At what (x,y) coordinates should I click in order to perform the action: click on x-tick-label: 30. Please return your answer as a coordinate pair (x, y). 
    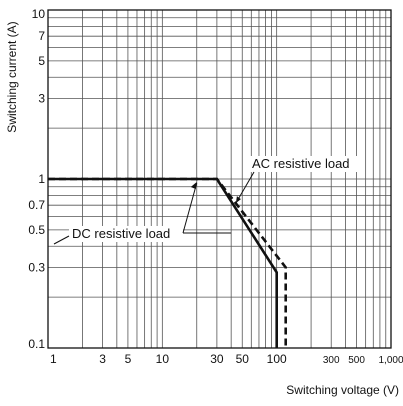
    Looking at the image, I should click on (217, 359).